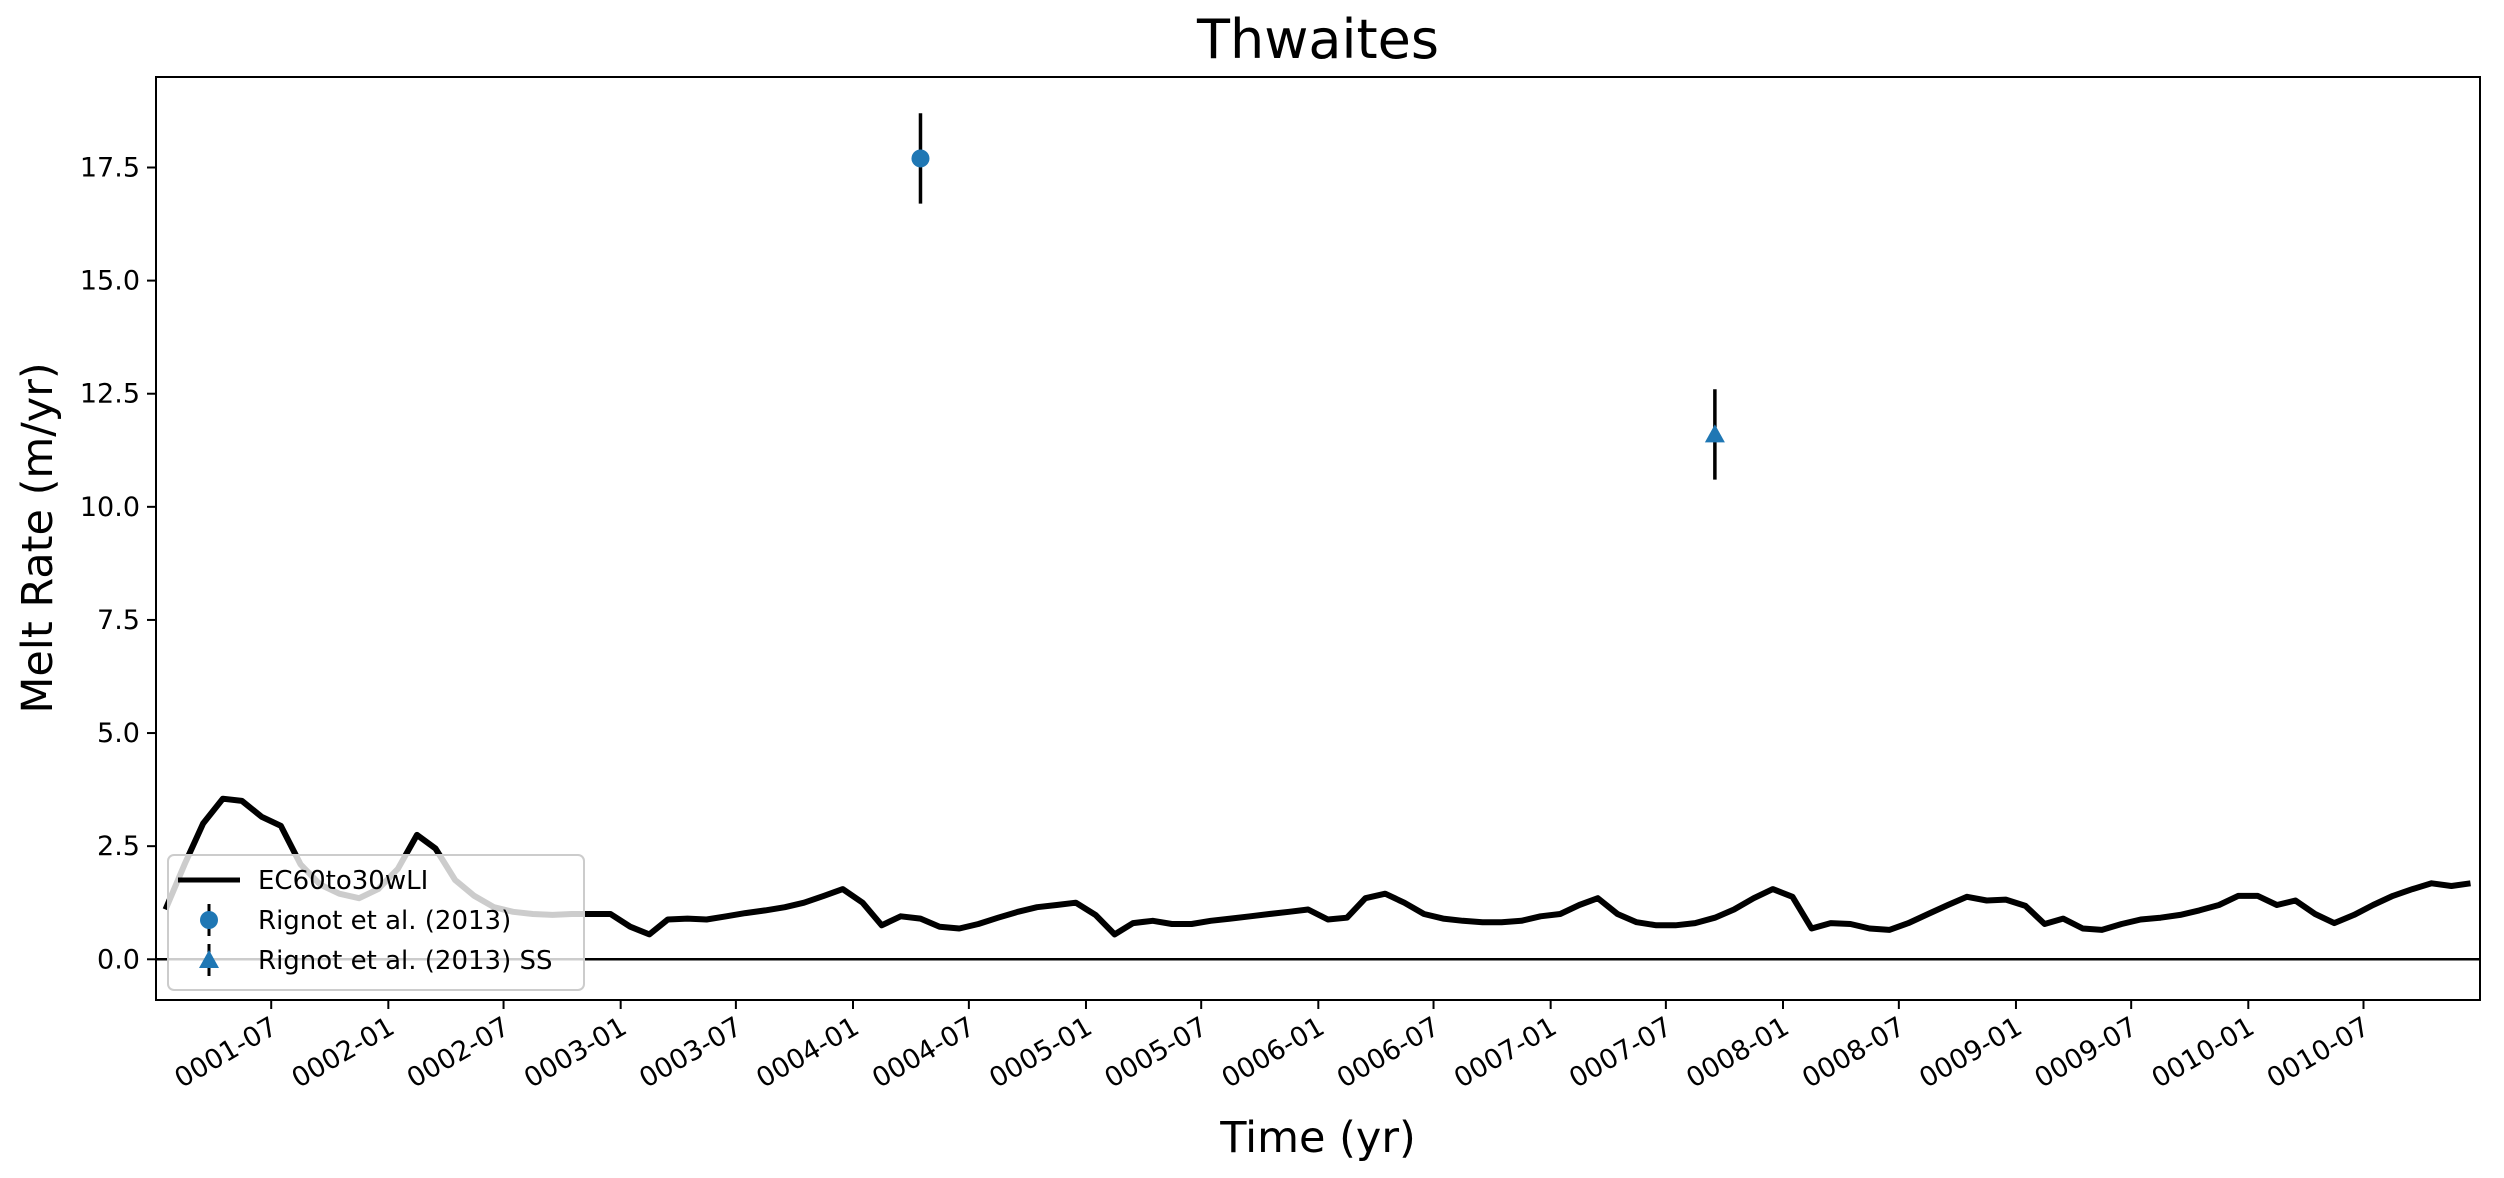  I want to click on y-tick-label: 15.0, so click(110, 281).